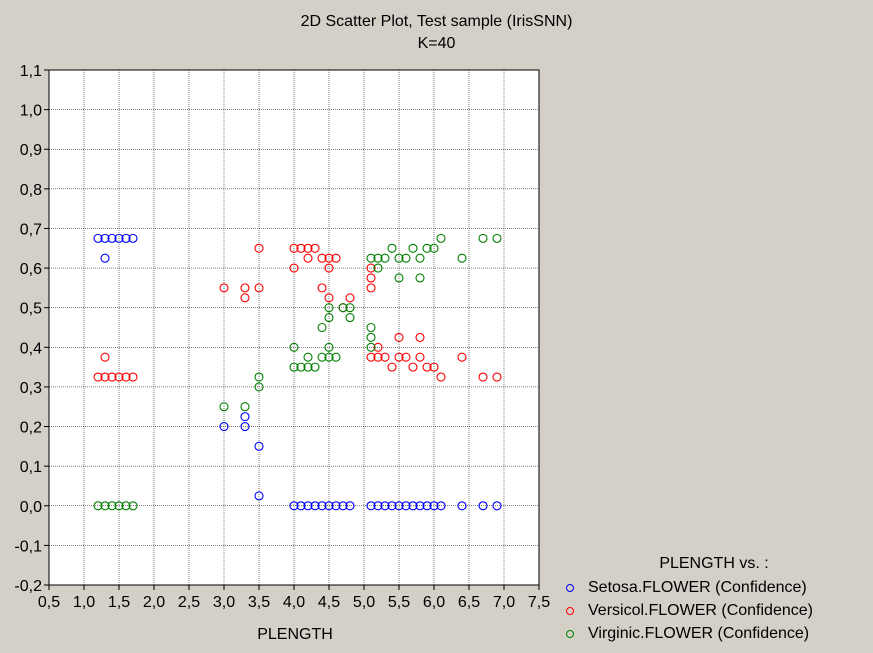  What do you see at coordinates (31, 111) in the screenshot?
I see `y-tick-label: 1,0` at bounding box center [31, 111].